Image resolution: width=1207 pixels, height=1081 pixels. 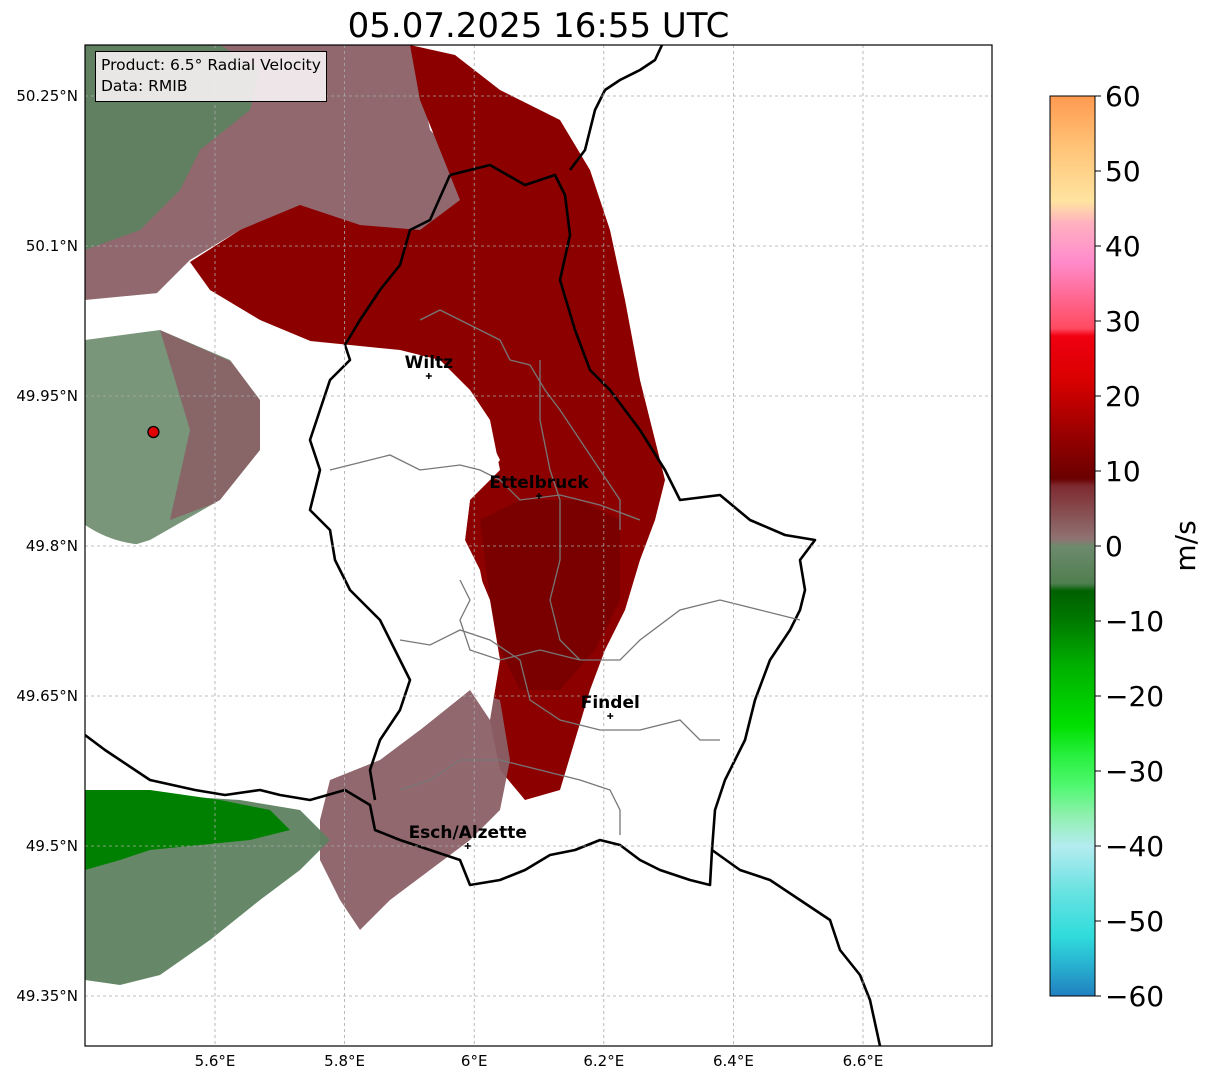 I want to click on echo-core-ettelbruck, so click(x=550, y=595).